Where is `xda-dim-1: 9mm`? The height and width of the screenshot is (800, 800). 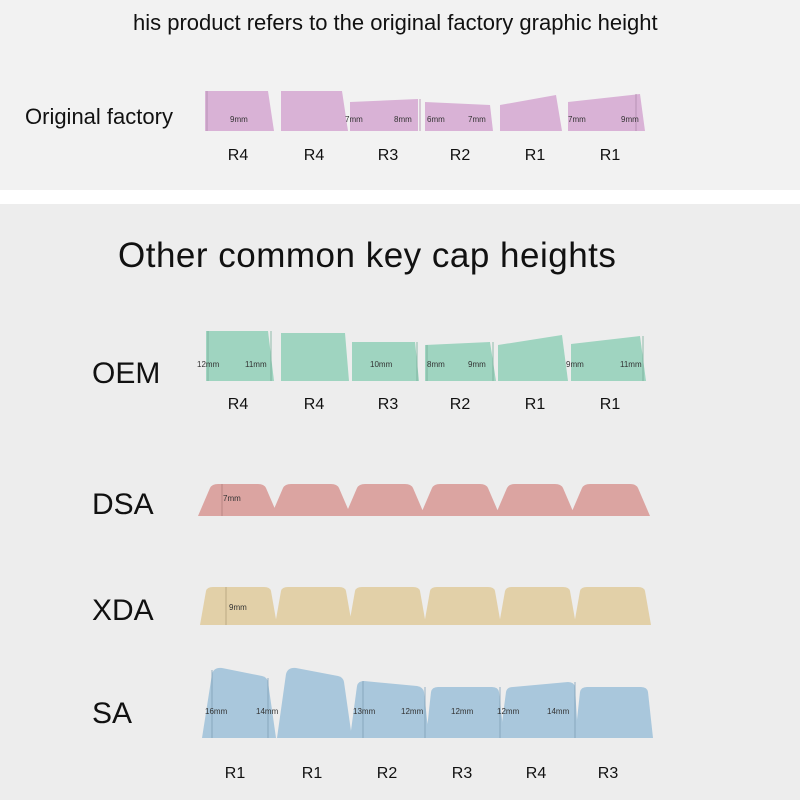
xda-dim-1: 9mm is located at coordinates (238, 607).